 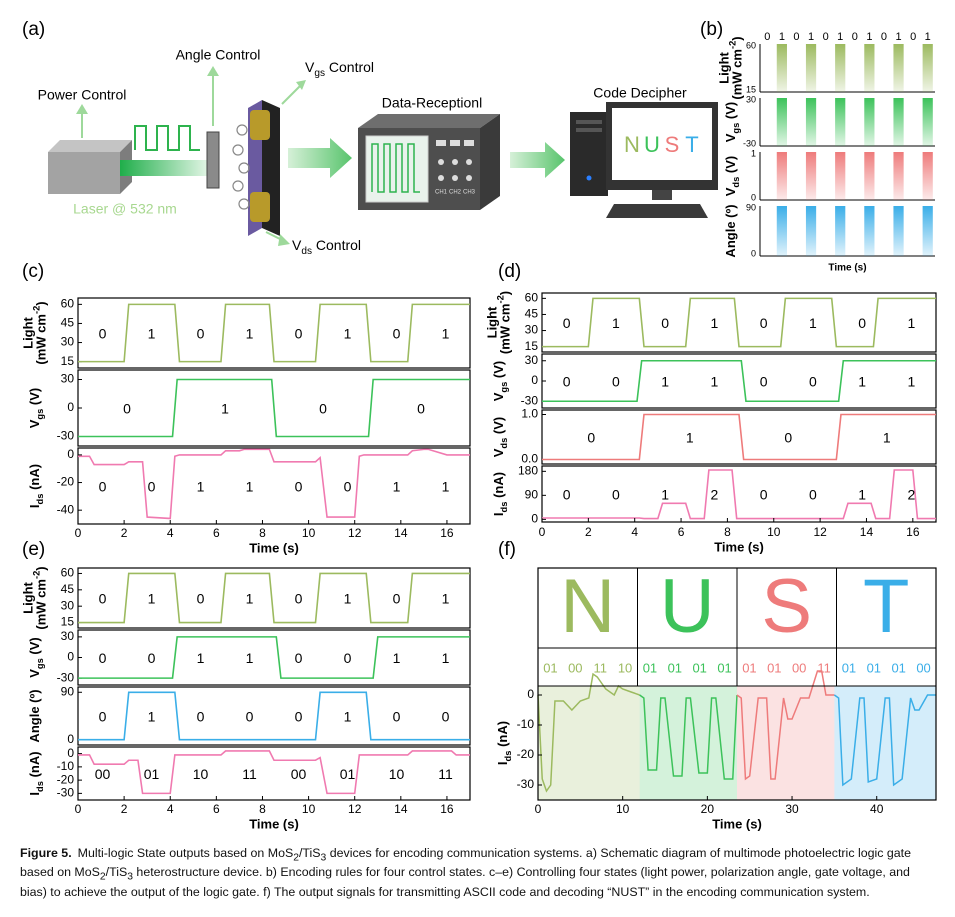 I want to click on y-axis-label: Vds (V), so click(x=500, y=437).